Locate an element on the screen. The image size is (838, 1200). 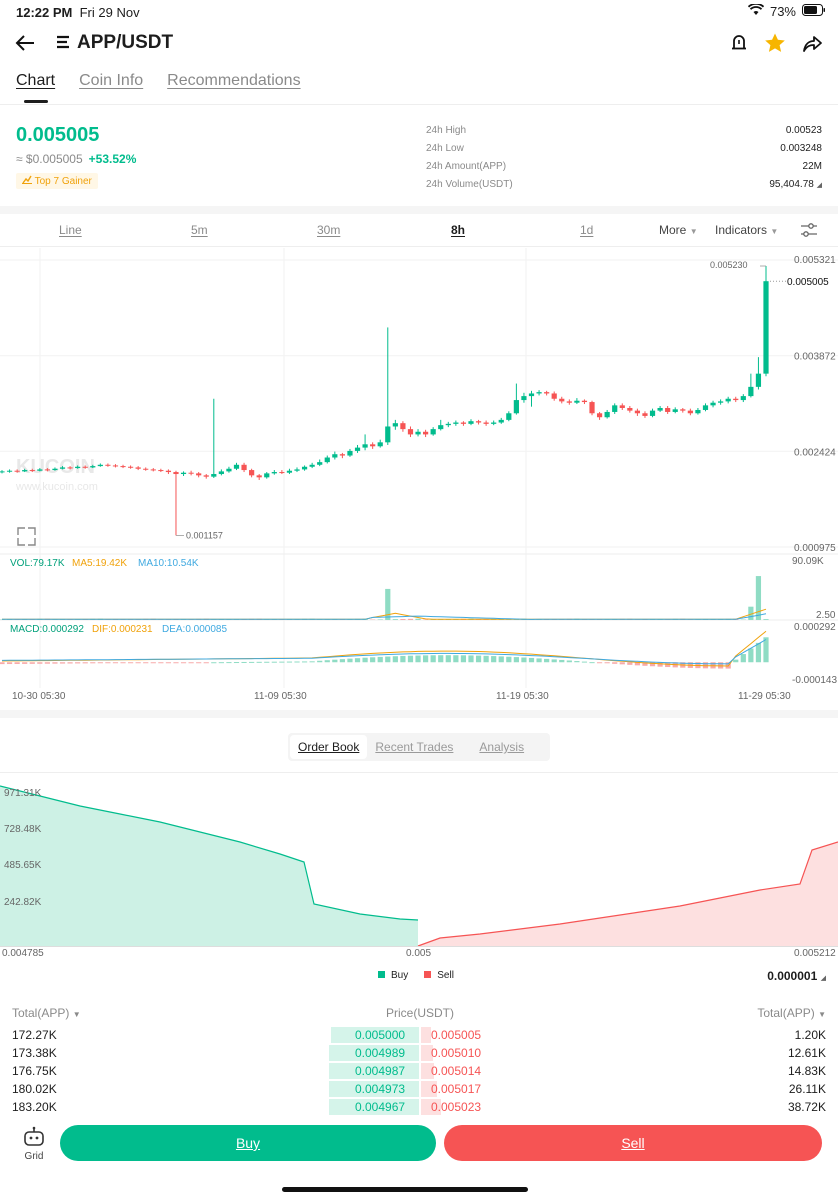
tab-recent-trades: Recent Trades is located at coordinates (414, 747).